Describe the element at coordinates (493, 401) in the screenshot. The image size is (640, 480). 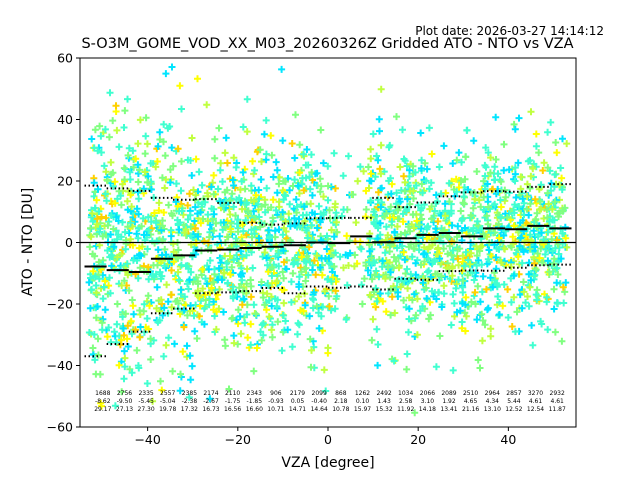
I see `stat-mean-label: 4.34` at that location.